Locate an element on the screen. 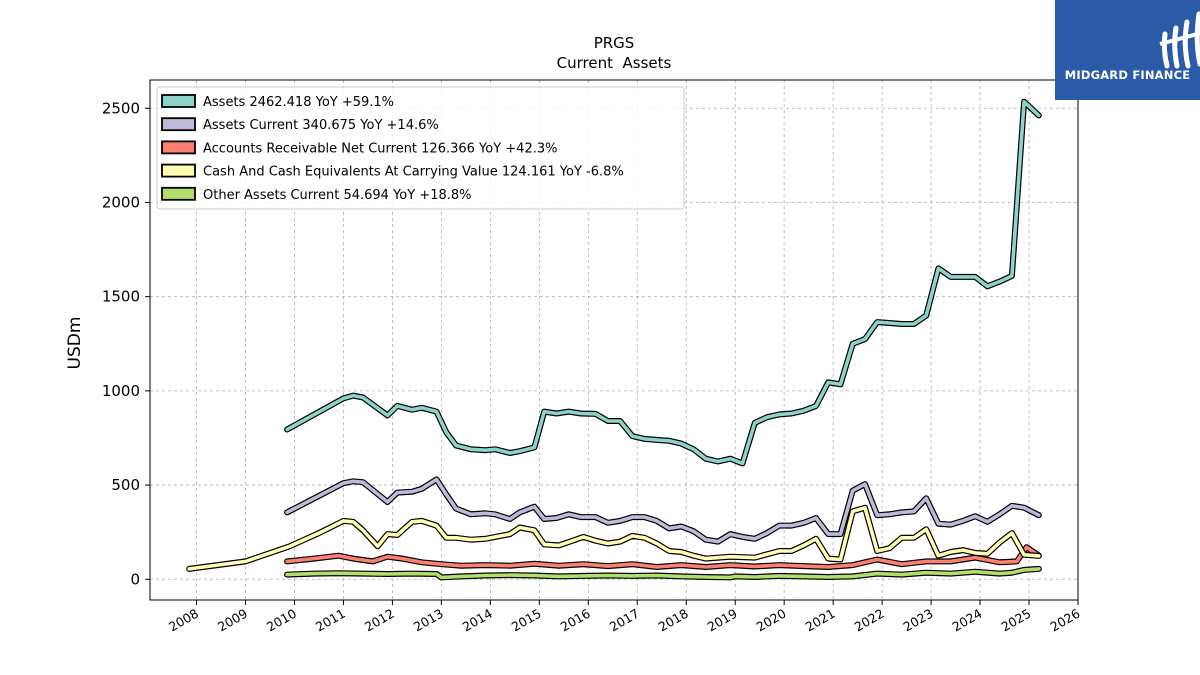 The width and height of the screenshot is (1200, 675). y-tick-label: 1500 is located at coordinates (121, 297).